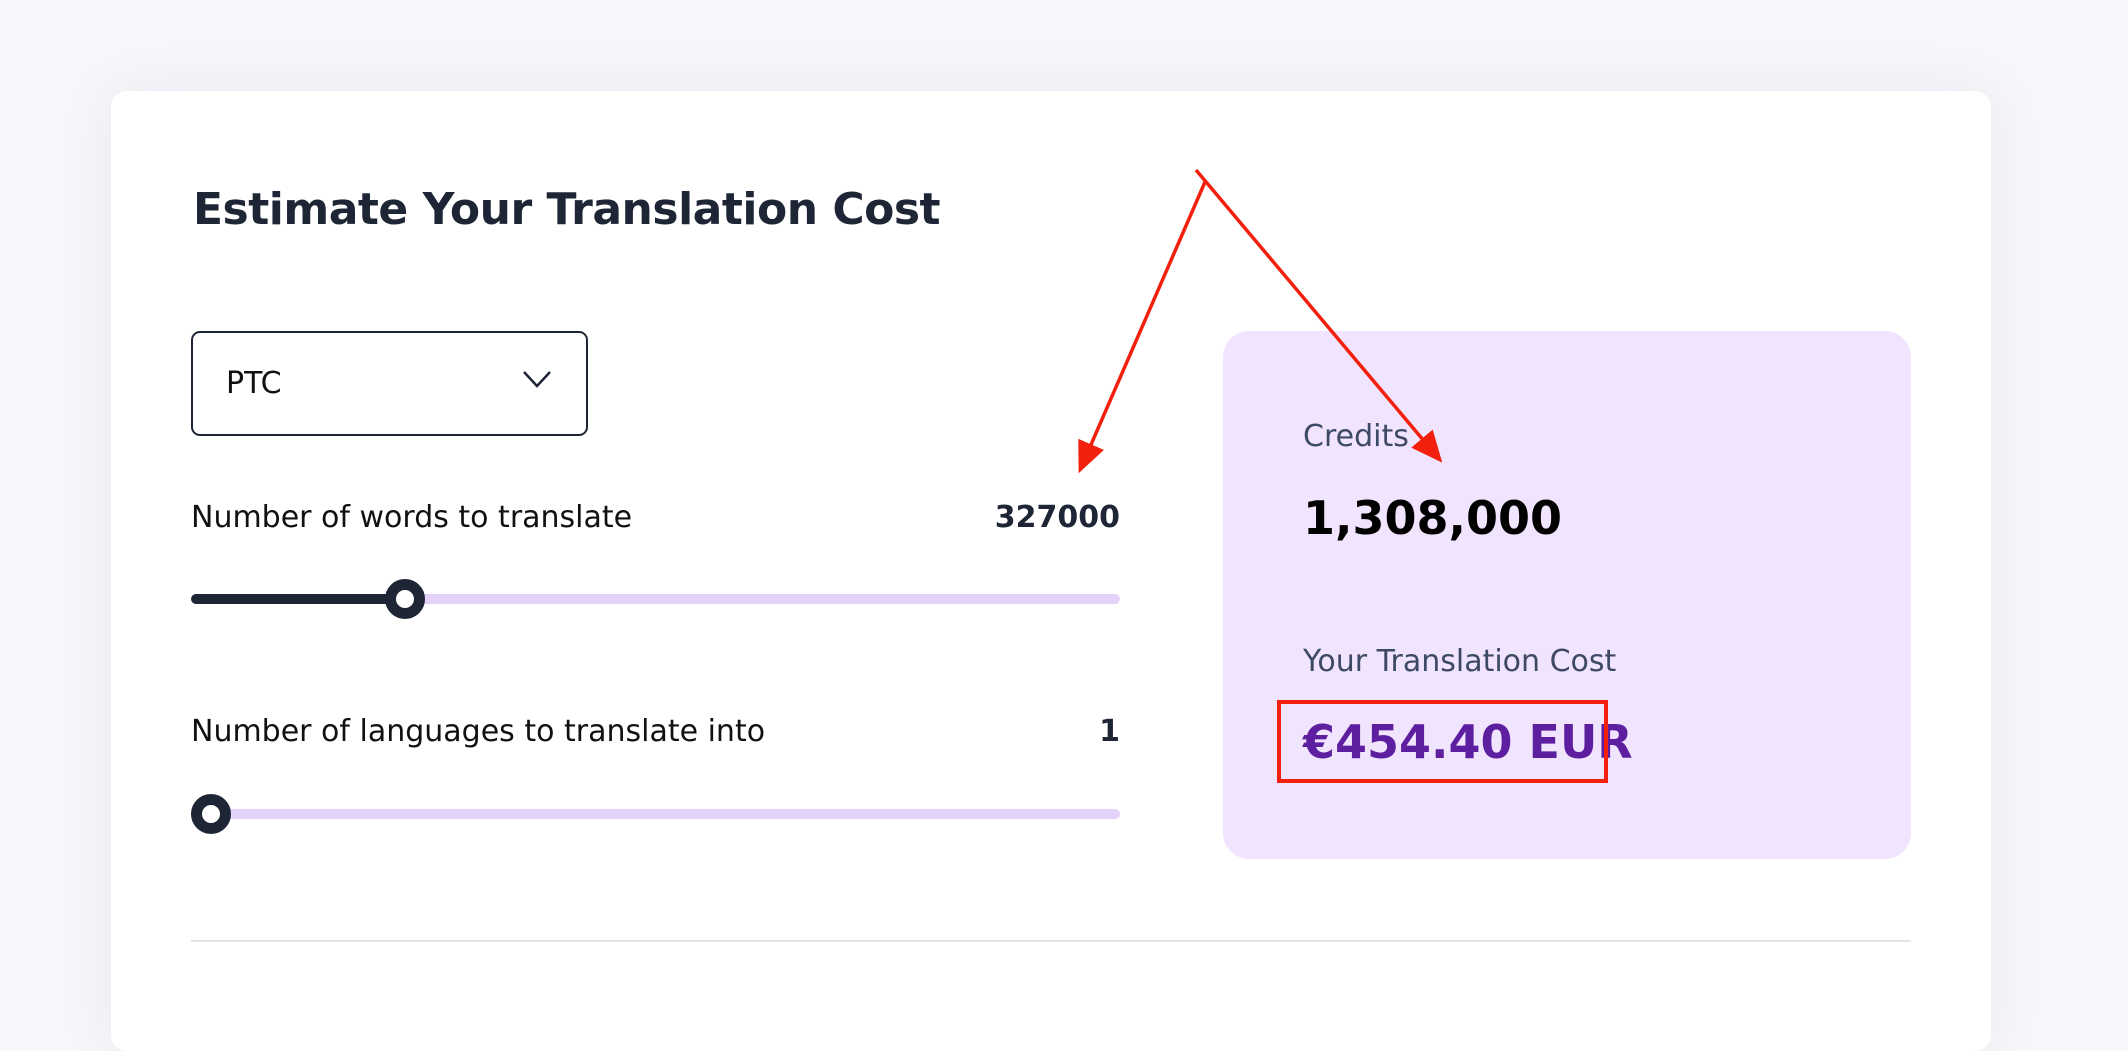 This screenshot has height=1051, width=2128. I want to click on languages-slider-thumb, so click(211, 814).